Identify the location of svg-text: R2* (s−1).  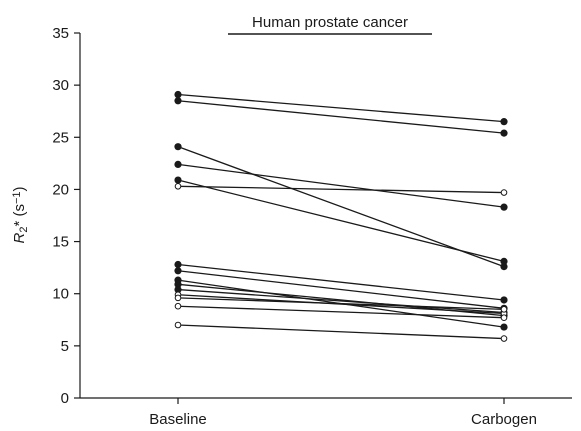
(21, 214).